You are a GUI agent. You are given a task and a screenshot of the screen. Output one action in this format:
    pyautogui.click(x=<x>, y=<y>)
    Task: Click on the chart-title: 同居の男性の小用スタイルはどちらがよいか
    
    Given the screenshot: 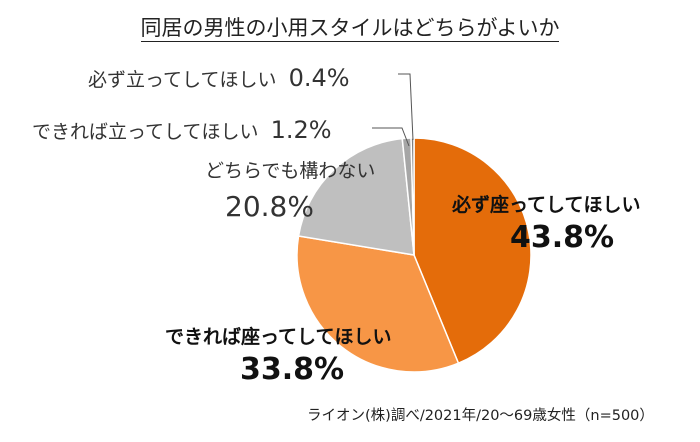 What is the action you would take?
    pyautogui.click(x=350, y=29)
    